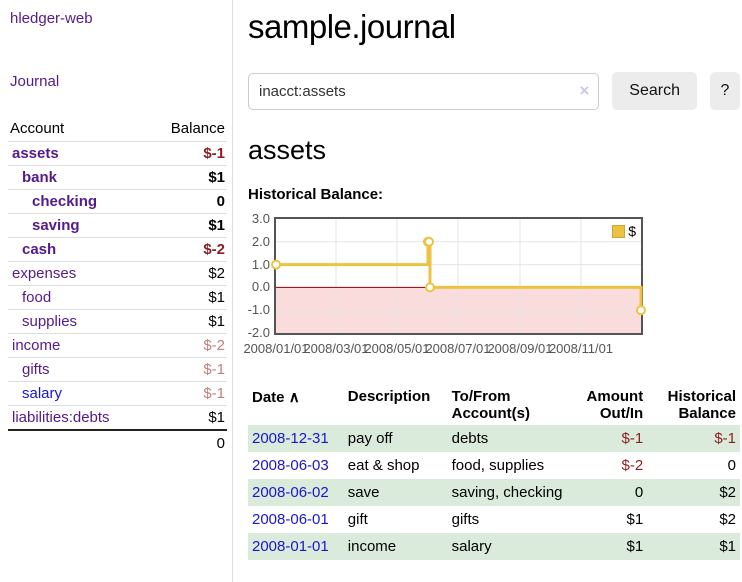 The width and height of the screenshot is (742, 582). I want to click on account-link-cash: cash, so click(39, 249).